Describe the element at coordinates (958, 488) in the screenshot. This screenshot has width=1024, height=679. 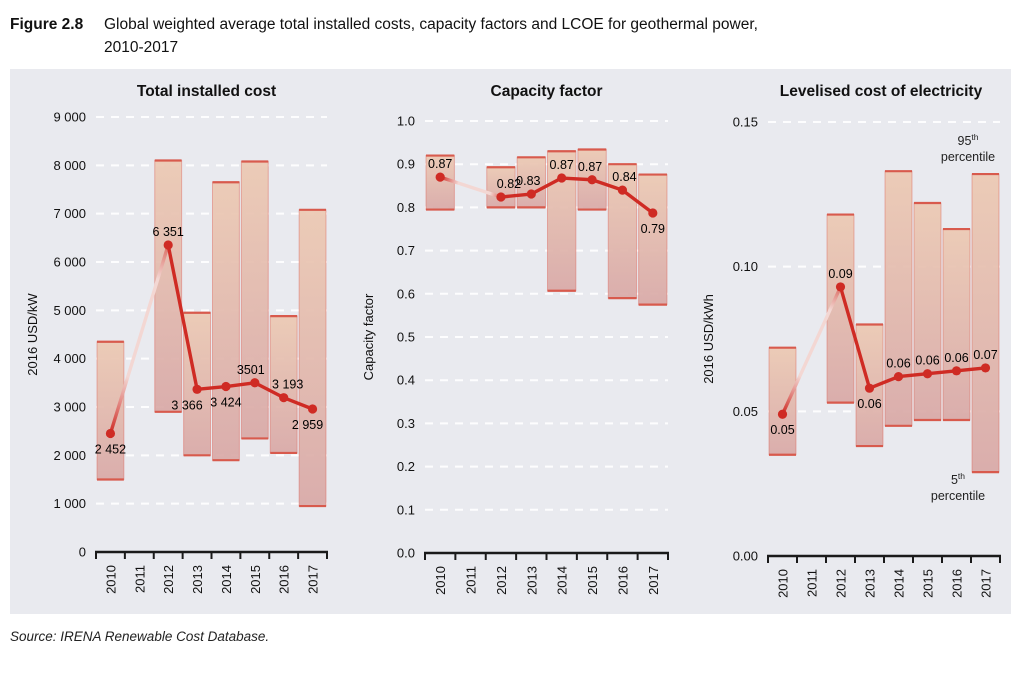
I see `annotation-5th-percentile: 5th percentile` at that location.